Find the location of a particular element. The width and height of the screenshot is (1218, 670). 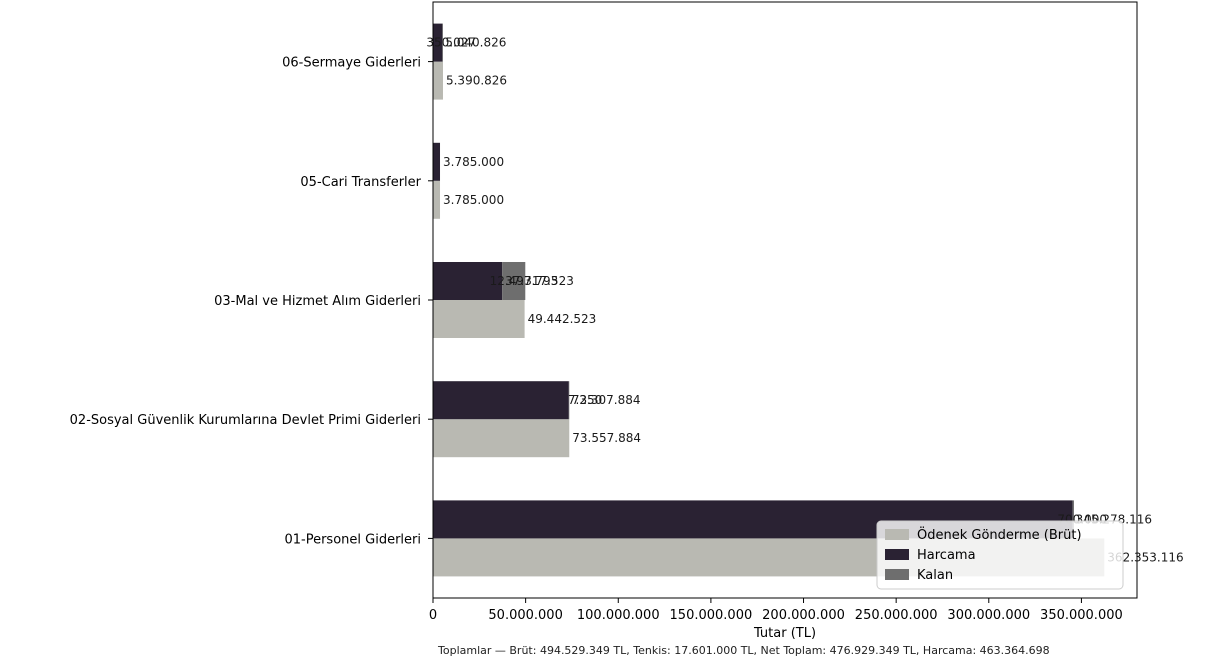

x-tick-label: 150.000.000 is located at coordinates (711, 615).